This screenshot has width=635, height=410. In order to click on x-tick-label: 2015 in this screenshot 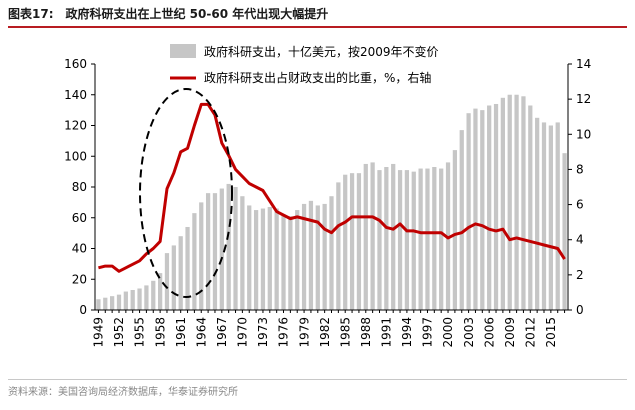, I will do `click(551, 332)`.